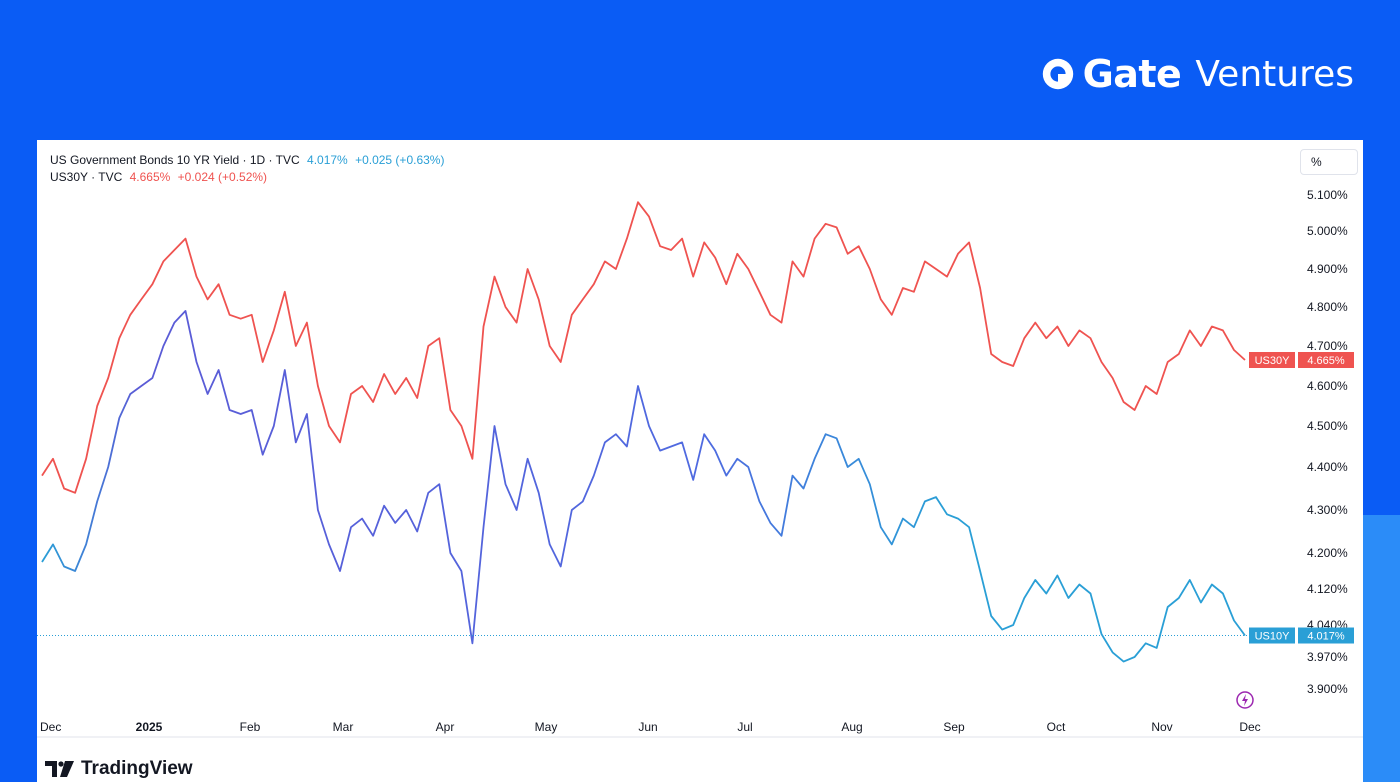  Describe the element at coordinates (445, 727) in the screenshot. I see `x-tick-label: Apr` at that location.